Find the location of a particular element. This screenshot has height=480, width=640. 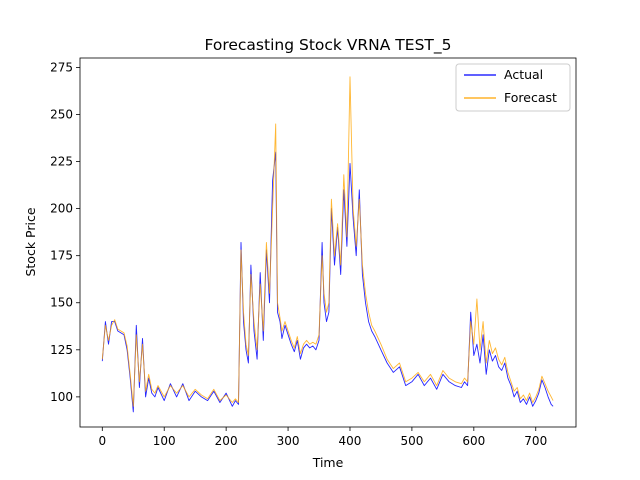

x-axis-ticks: 0 100 200 300 400 500 600 700 is located at coordinates (322, 437).